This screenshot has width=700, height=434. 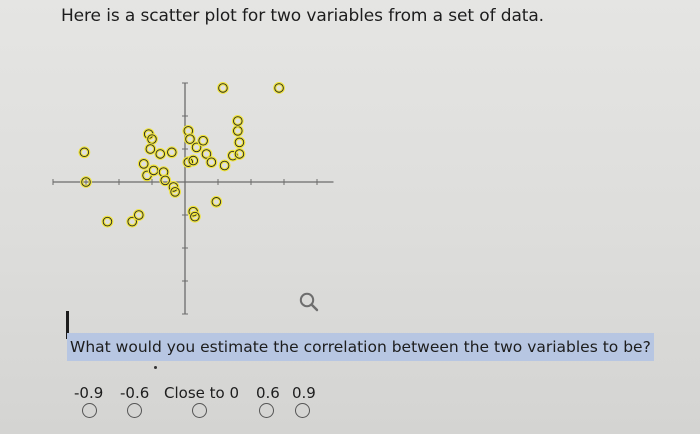 I want to click on plot-points, so click(x=181, y=155).